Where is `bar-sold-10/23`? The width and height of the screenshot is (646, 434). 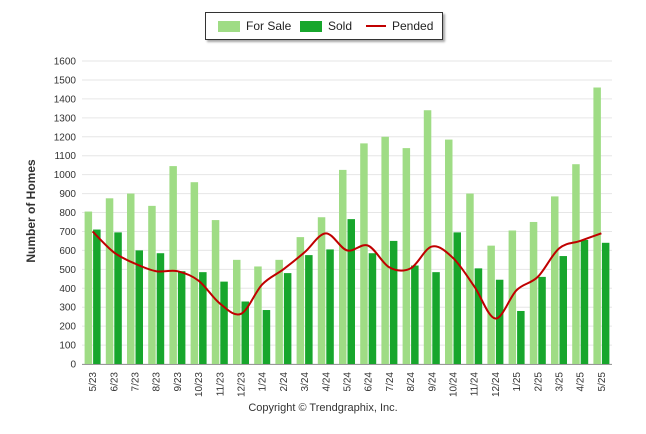
bar-sold-10/23 is located at coordinates (203, 318).